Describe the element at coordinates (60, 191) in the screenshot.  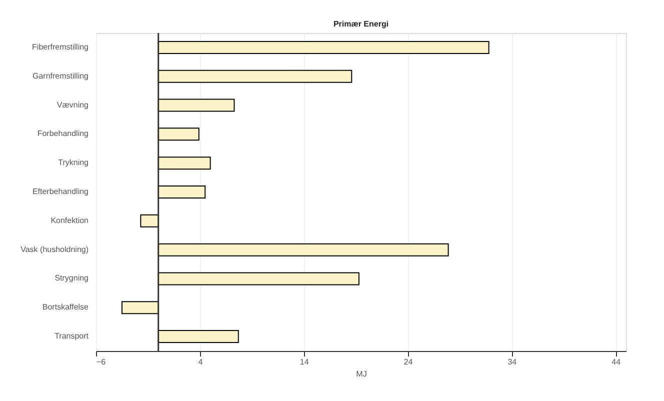
I see `y-tick-label: Efterbehandling` at that location.